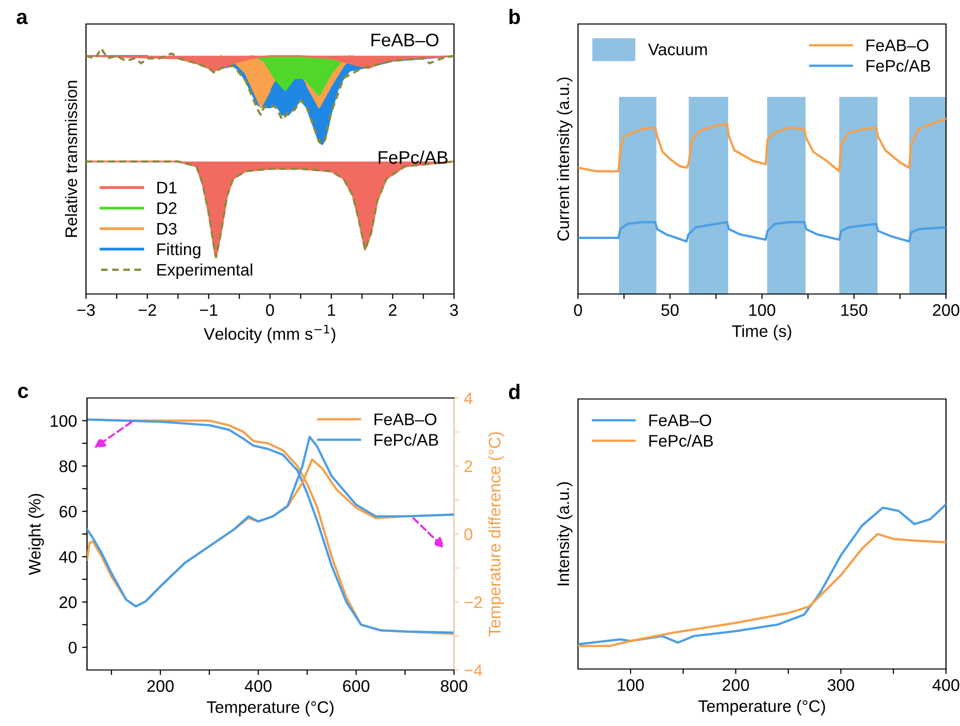 Image resolution: width=960 pixels, height=726 pixels. I want to click on y-axis-title: Relative transmission, so click(71, 158).